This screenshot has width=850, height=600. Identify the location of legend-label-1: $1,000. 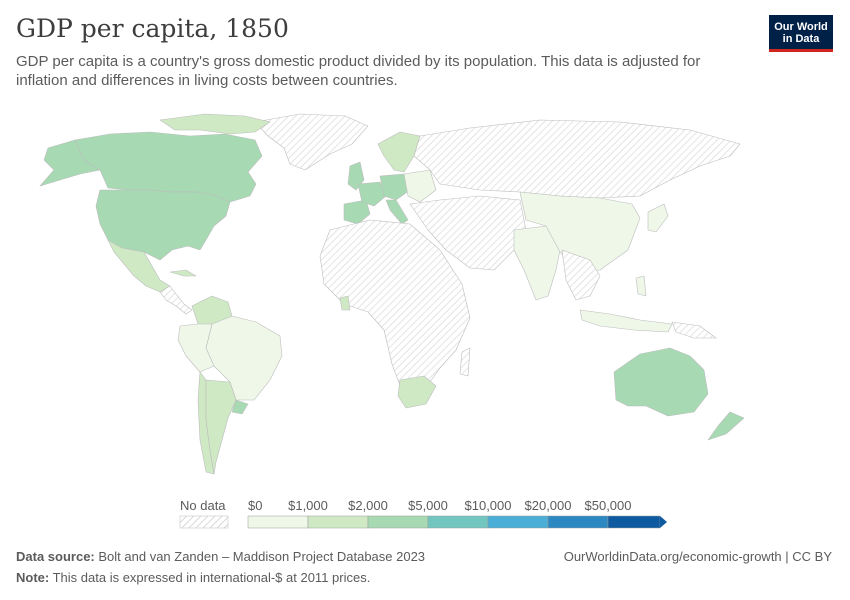
(308, 505).